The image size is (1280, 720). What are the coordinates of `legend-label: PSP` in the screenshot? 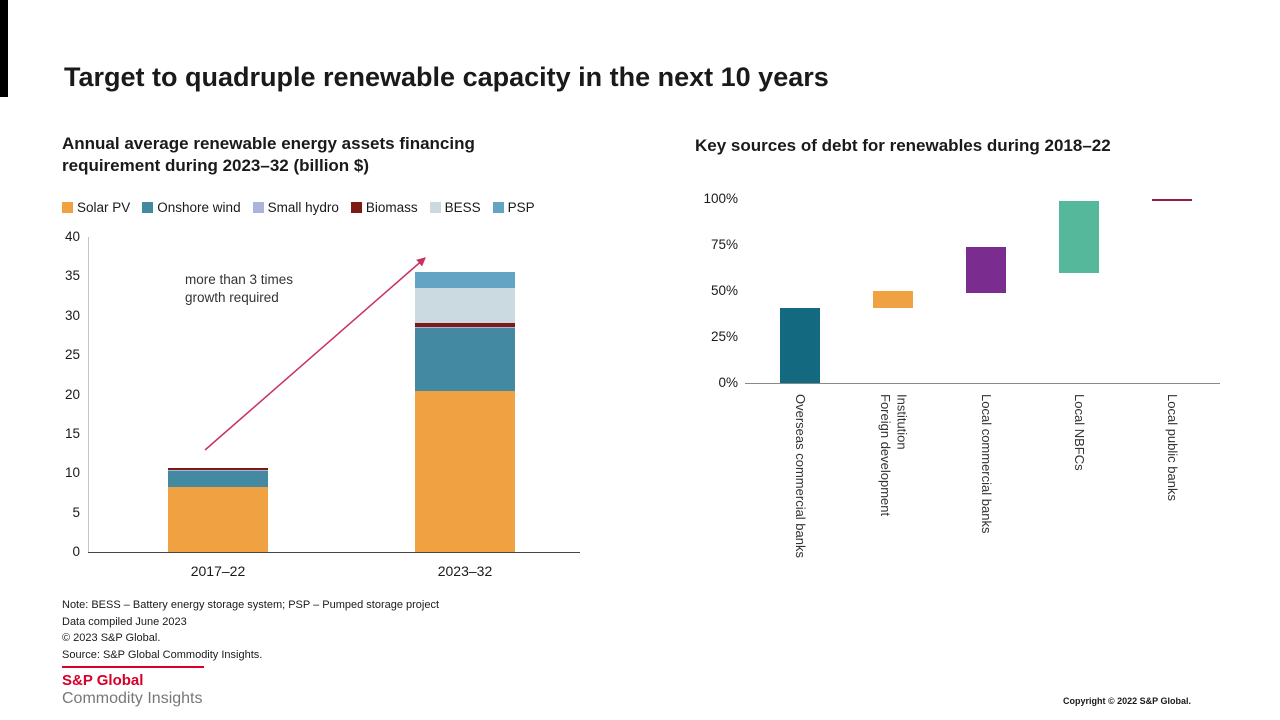 It's located at (521, 207).